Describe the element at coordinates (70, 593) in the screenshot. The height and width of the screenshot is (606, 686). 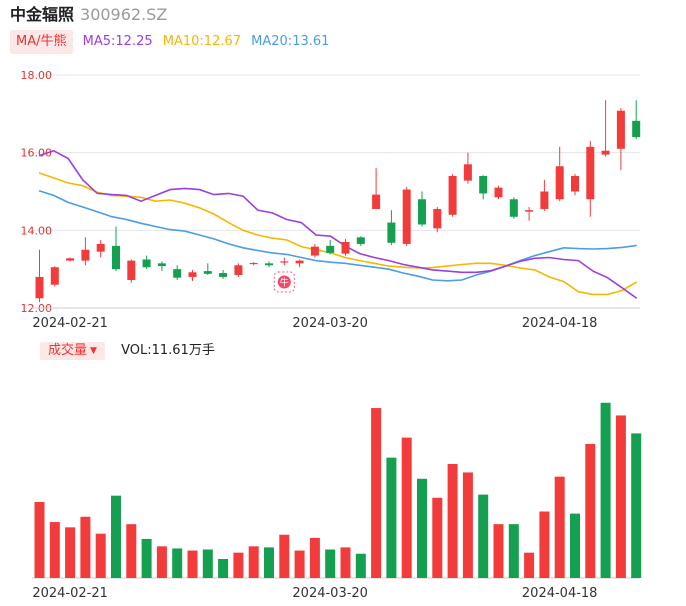
I see `volume-date-label: 2024-02-21` at that location.